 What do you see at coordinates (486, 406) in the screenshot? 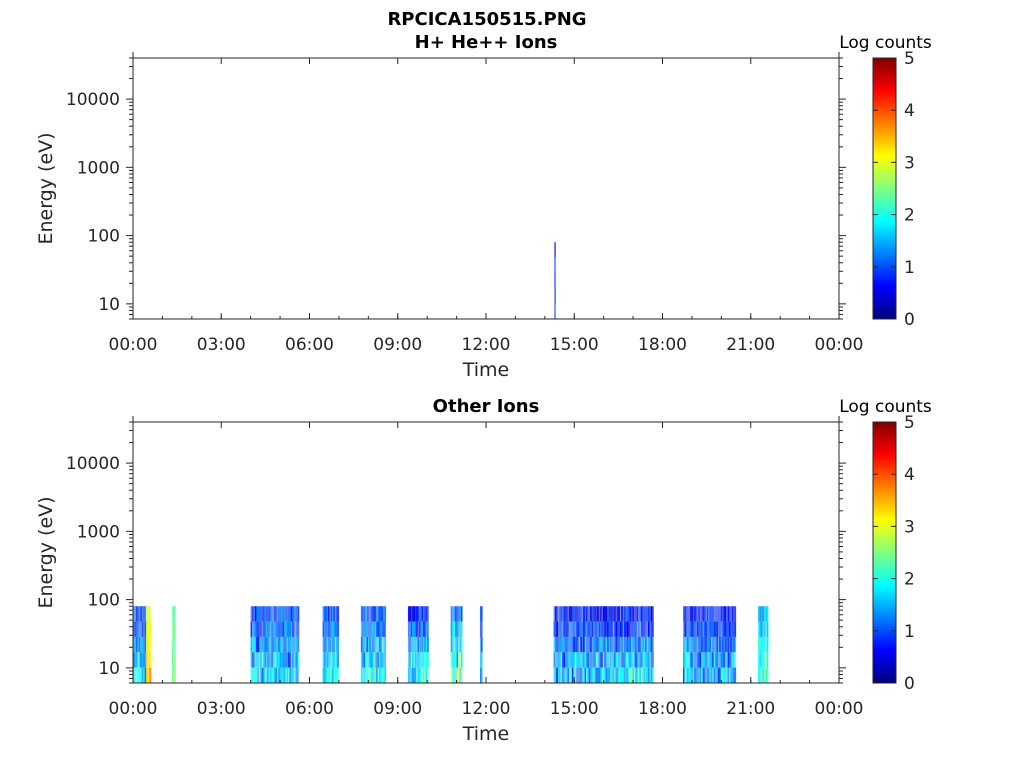
I see `panel-title: Other Ions` at bounding box center [486, 406].